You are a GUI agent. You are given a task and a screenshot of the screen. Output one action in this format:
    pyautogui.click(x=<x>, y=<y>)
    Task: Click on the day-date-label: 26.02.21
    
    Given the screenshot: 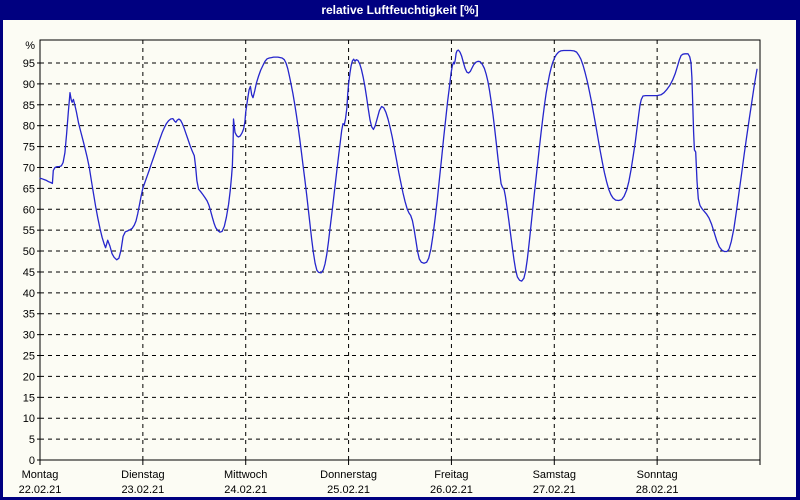 What is the action you would take?
    pyautogui.click(x=451, y=490)
    